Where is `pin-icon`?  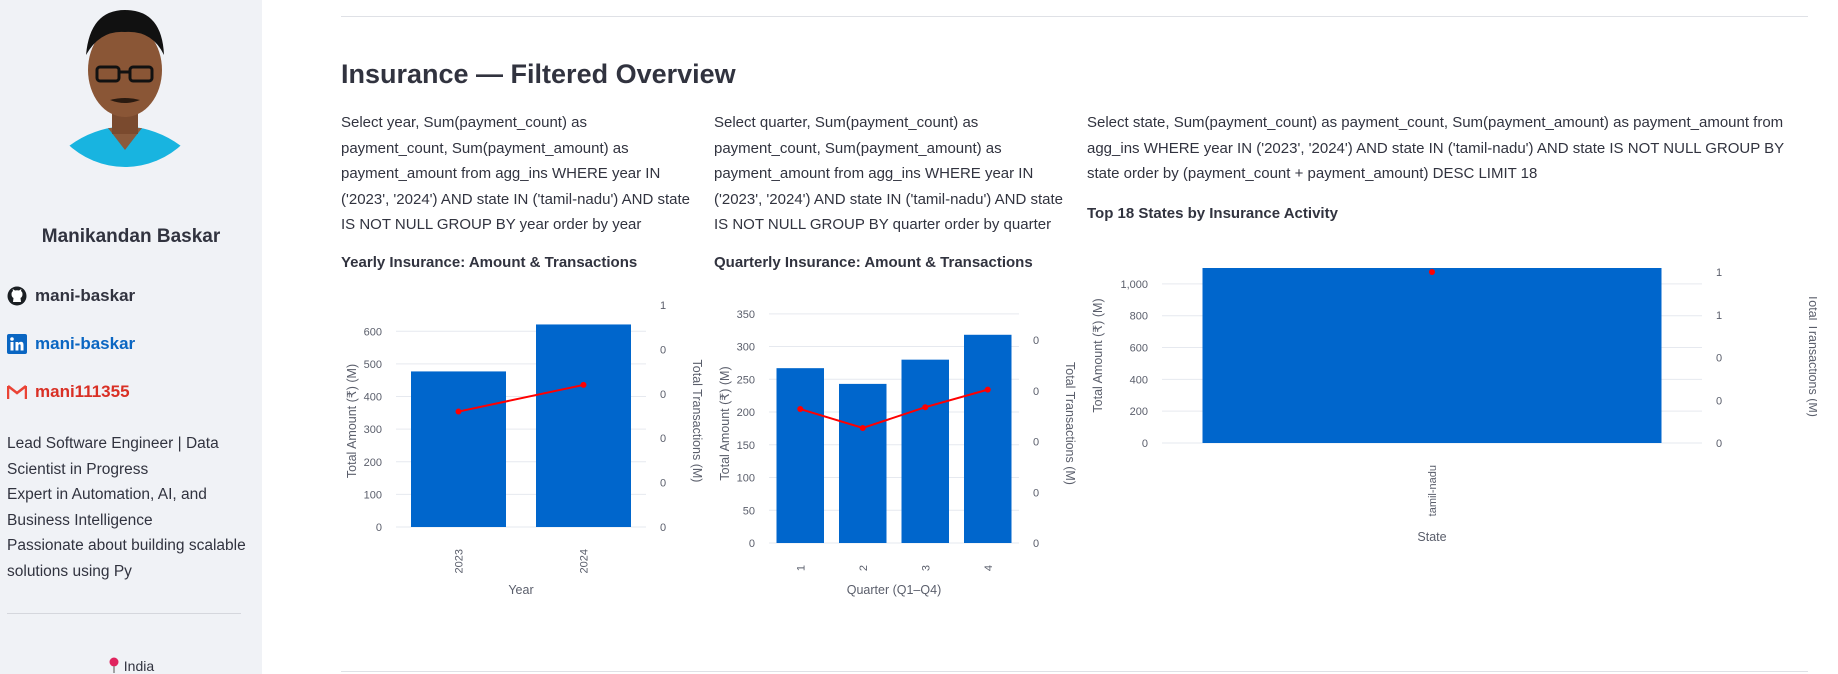 pin-icon is located at coordinates (114, 665).